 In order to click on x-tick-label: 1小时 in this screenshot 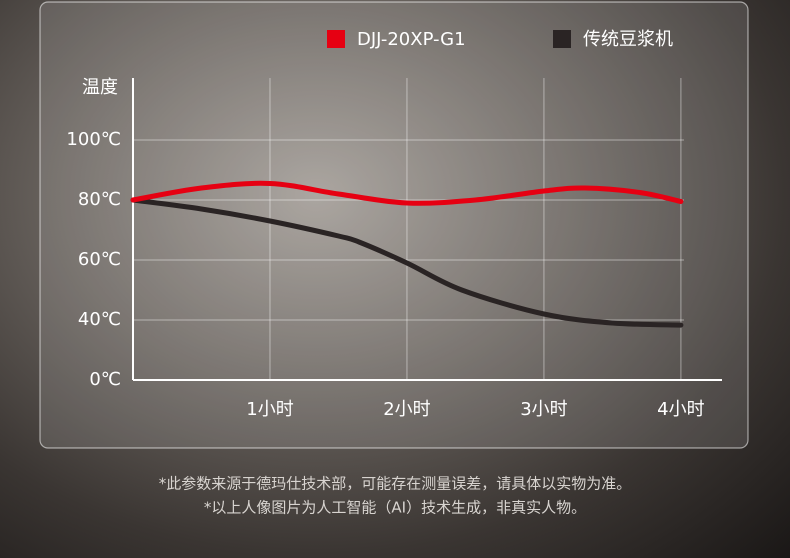, I will do `click(269, 409)`.